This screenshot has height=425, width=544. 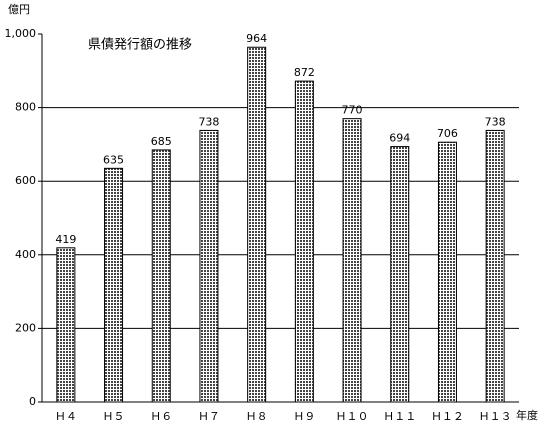 I want to click on x-tick-label: Ｈ８, so click(x=257, y=416).